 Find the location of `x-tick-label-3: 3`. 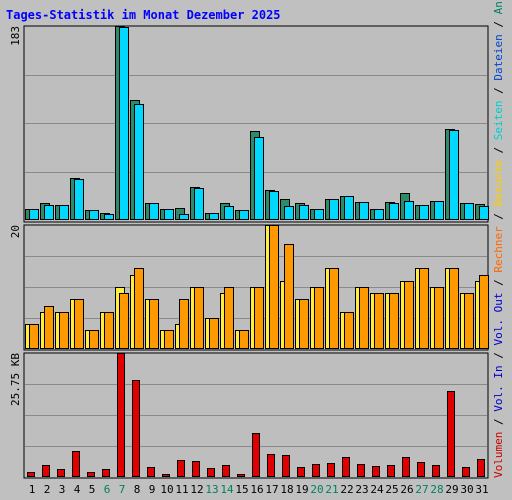

x-tick-label-3: 3 is located at coordinates (62, 489).